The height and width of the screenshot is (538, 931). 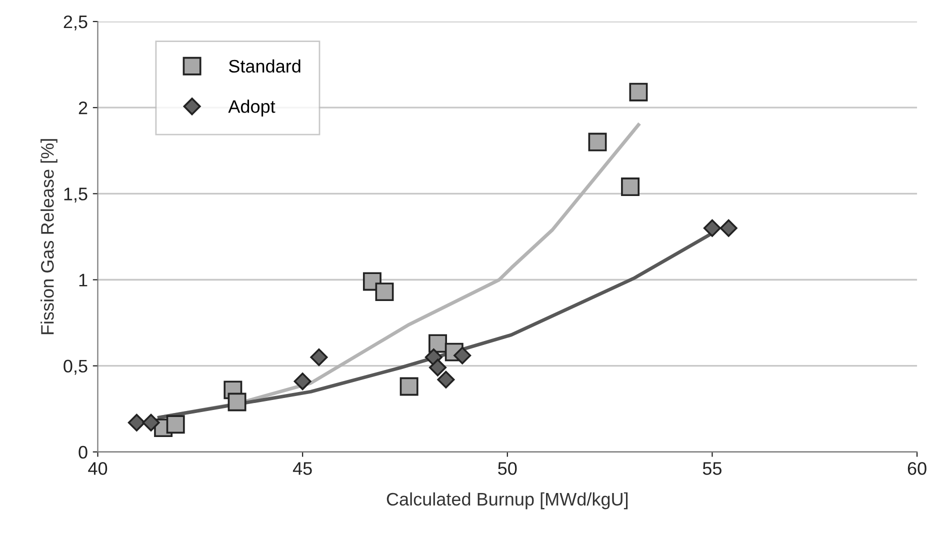 I want to click on y-tick-label: 1, so click(x=83, y=280).